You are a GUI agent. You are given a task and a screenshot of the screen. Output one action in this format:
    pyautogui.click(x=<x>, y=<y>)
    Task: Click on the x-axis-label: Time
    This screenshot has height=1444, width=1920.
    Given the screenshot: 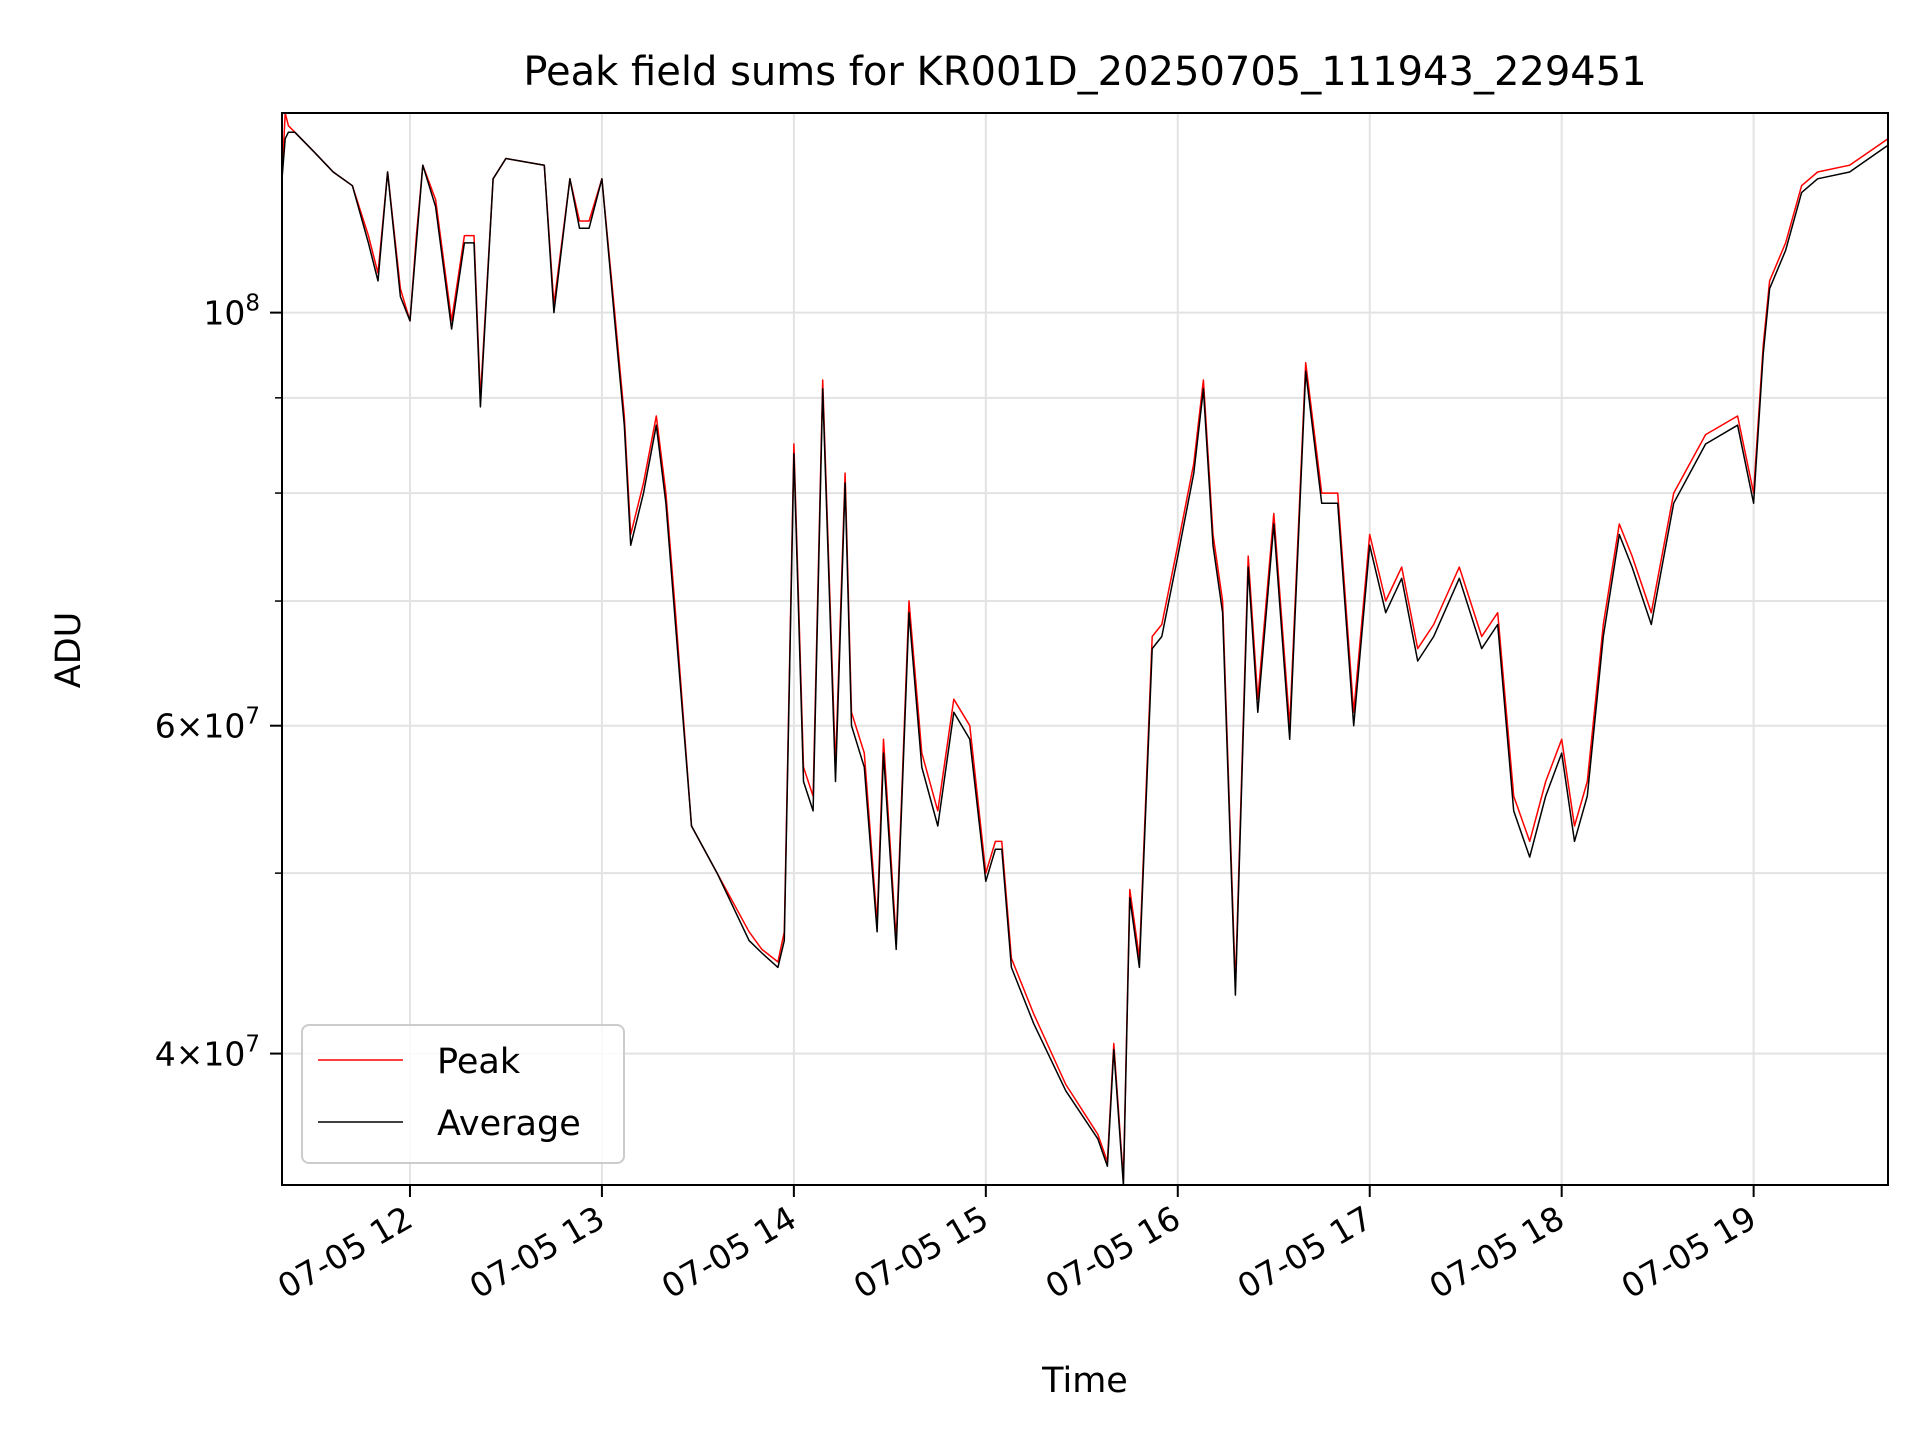 What is the action you would take?
    pyautogui.click(x=1084, y=1381)
    